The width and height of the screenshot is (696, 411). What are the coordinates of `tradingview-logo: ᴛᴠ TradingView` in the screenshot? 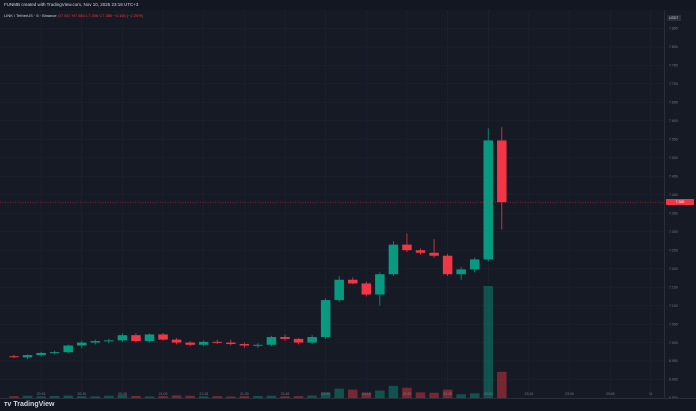 It's located at (29, 405).